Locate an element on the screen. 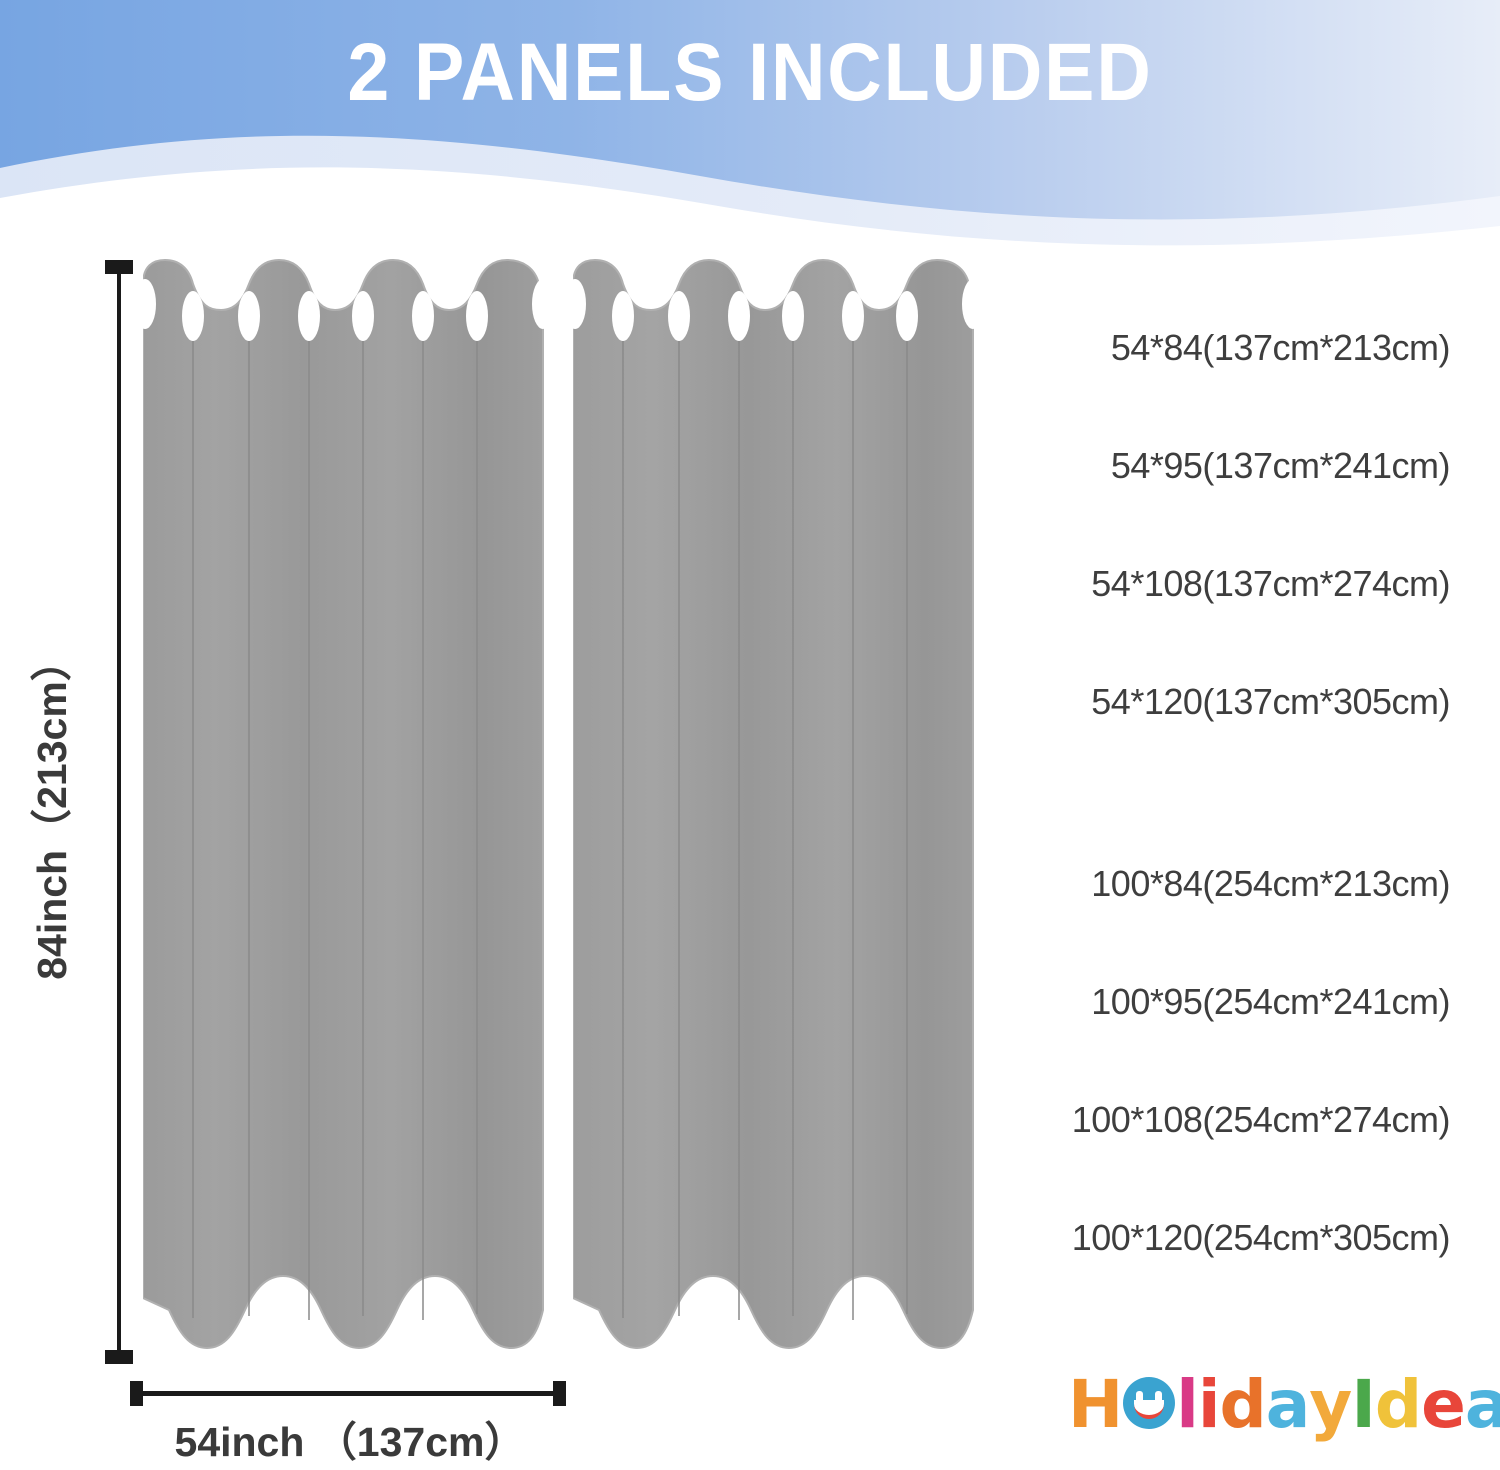  smiley-eye-left-icon is located at coordinates (1140, 1397).